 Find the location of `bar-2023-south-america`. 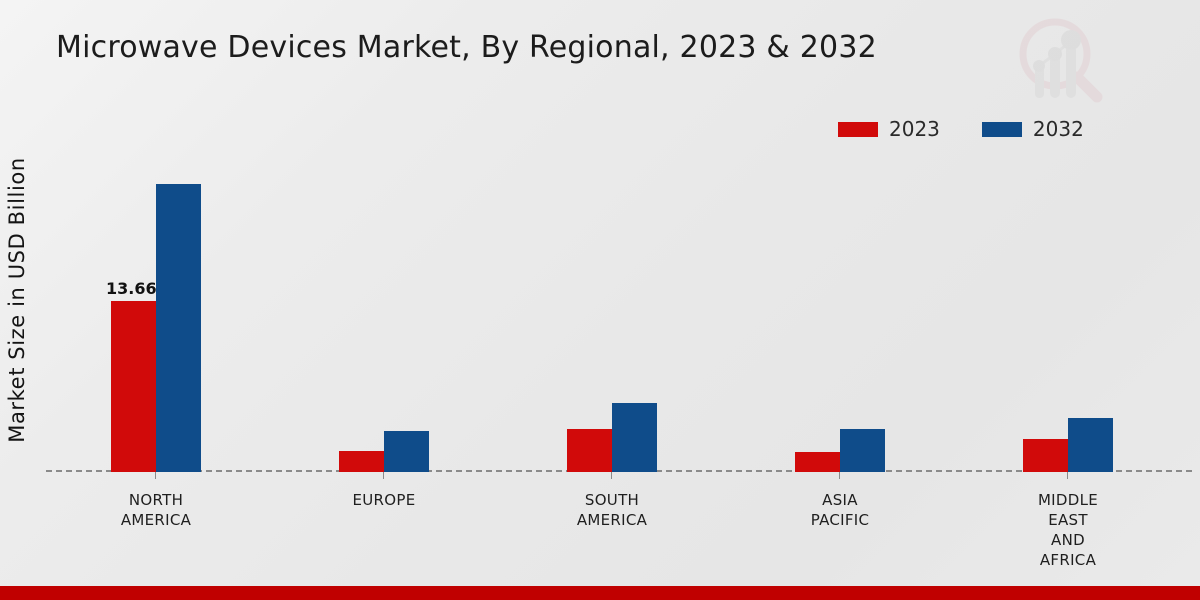

bar-2023-south-america is located at coordinates (589, 450).